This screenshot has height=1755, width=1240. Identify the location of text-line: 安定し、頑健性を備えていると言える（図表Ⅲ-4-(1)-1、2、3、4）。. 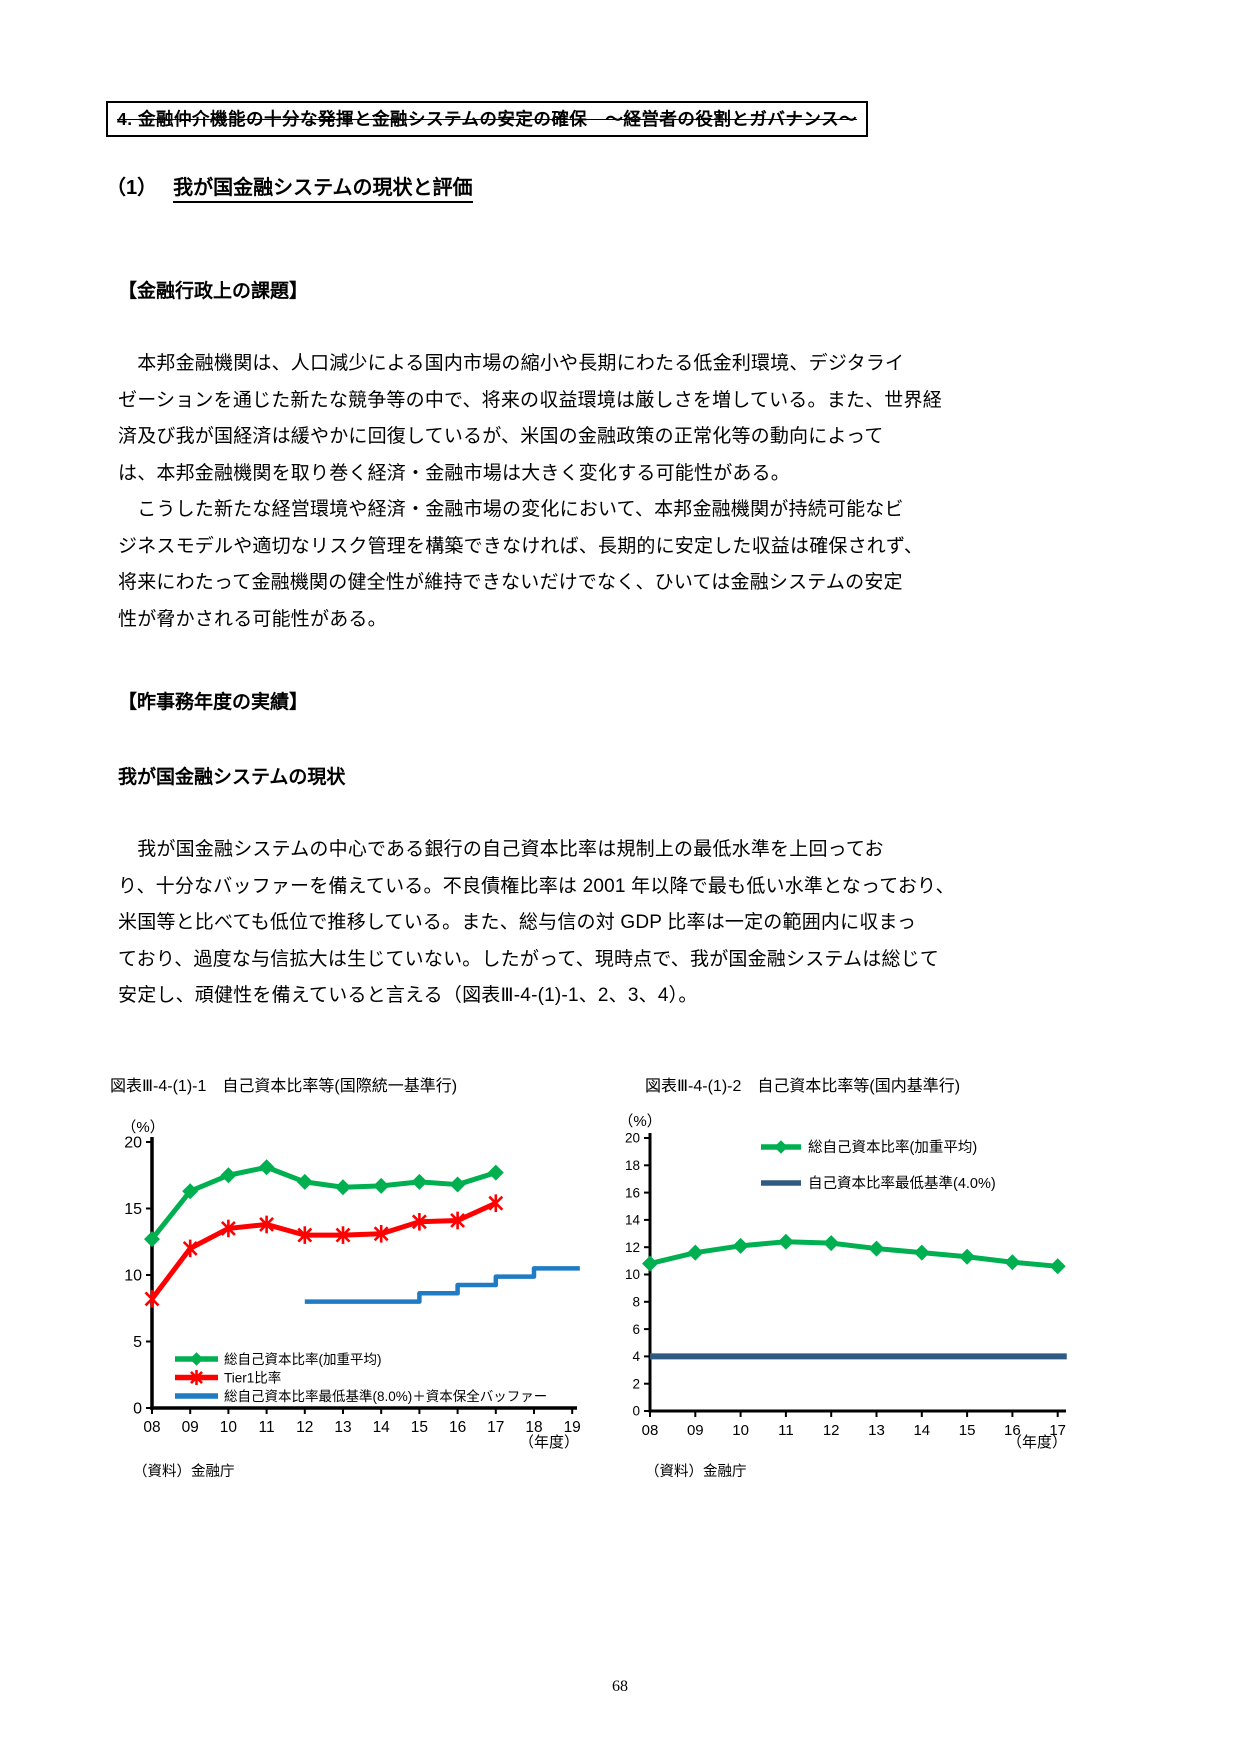
(408, 995).